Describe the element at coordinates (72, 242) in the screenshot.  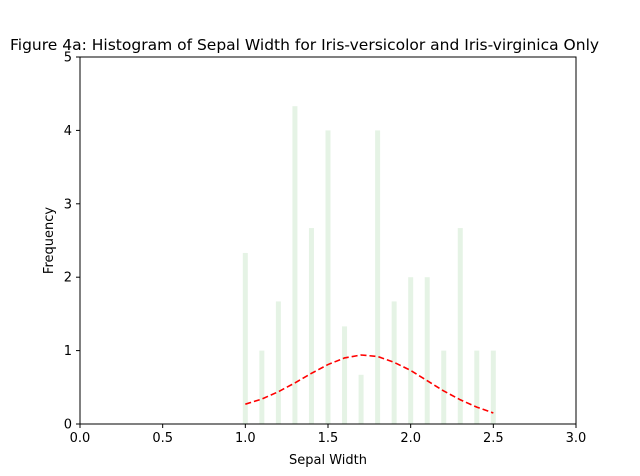
I see `y-axis: 0 1 2 3 4 5` at that location.